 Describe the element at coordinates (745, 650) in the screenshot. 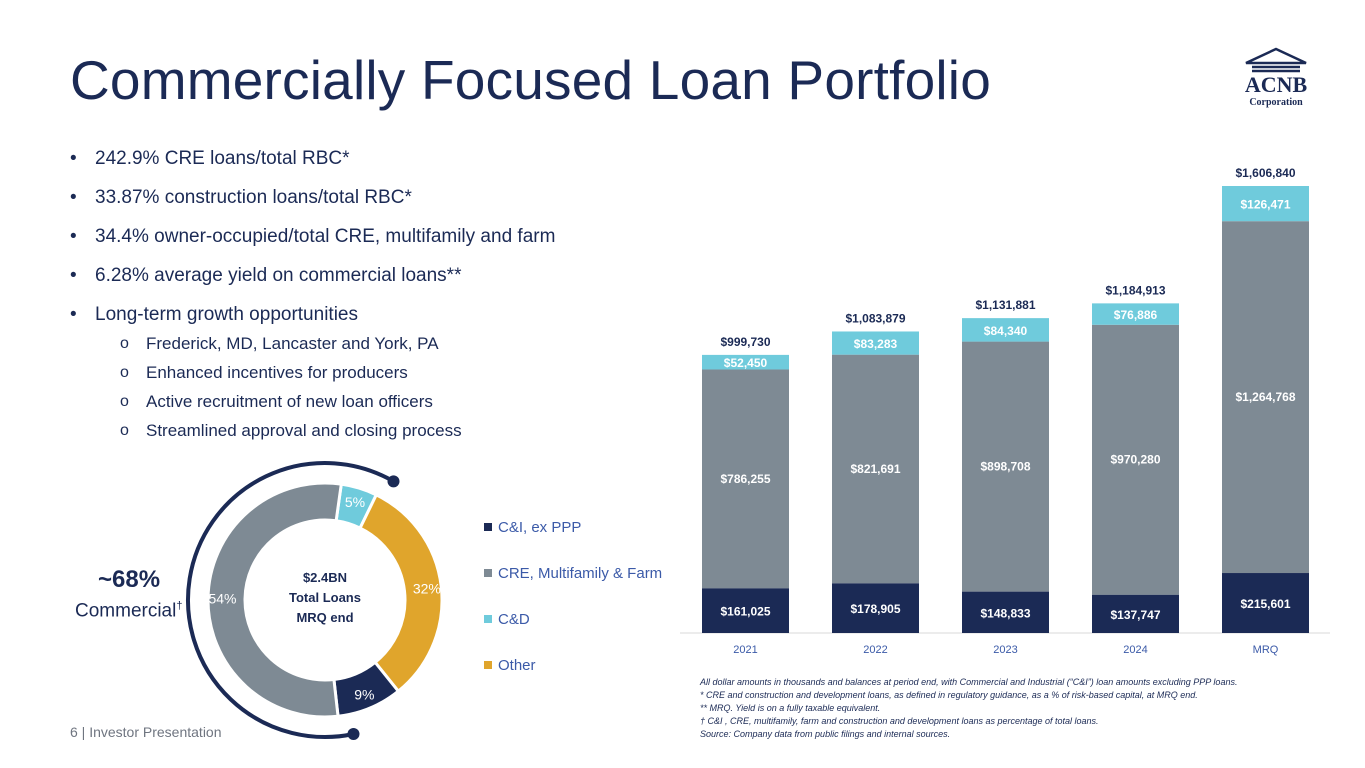

I see `x-tick-label: 2021` at that location.